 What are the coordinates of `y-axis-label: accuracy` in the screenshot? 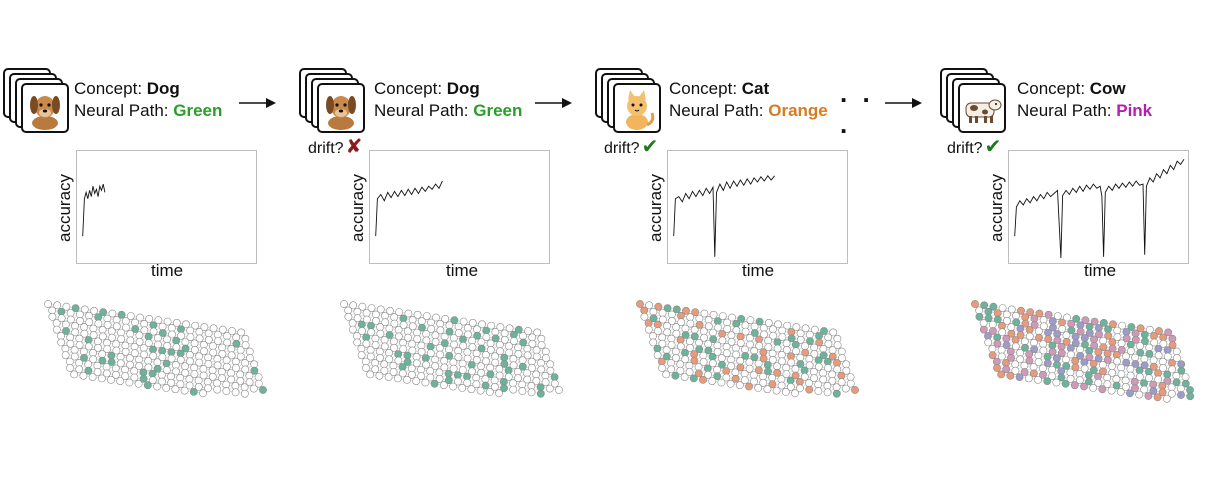 It's located at (996, 207).